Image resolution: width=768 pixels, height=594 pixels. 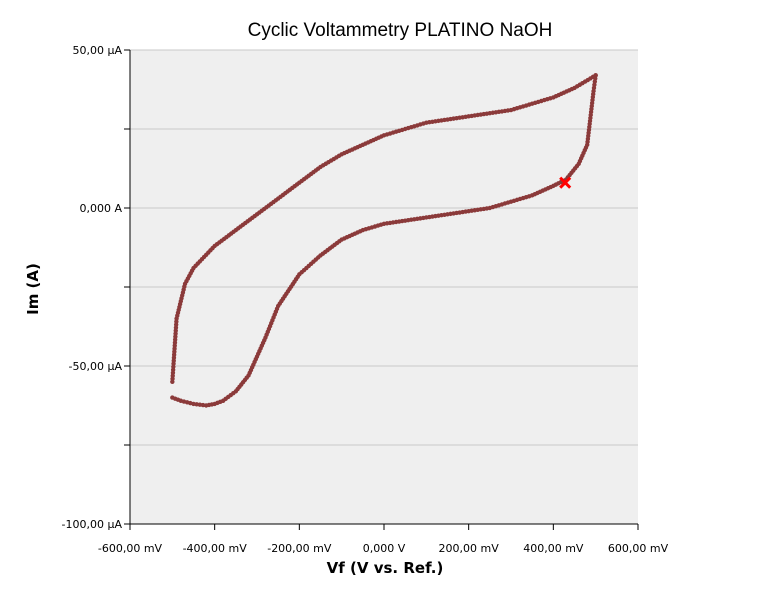 I want to click on x-tick-label: -200,00 mV, so click(x=299, y=548).